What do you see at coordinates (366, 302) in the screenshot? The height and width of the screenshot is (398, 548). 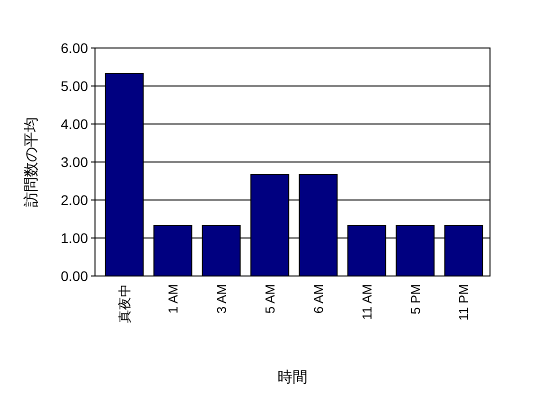 I see `x-tick-label: 11 AM` at bounding box center [366, 302].